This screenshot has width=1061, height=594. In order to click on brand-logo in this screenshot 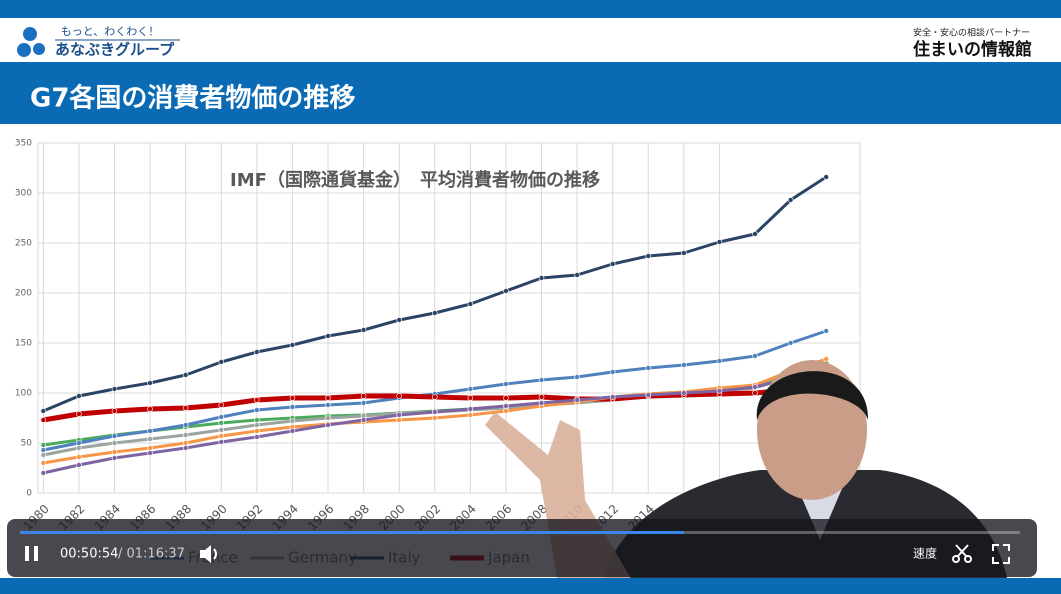, I will do `click(31, 42)`.